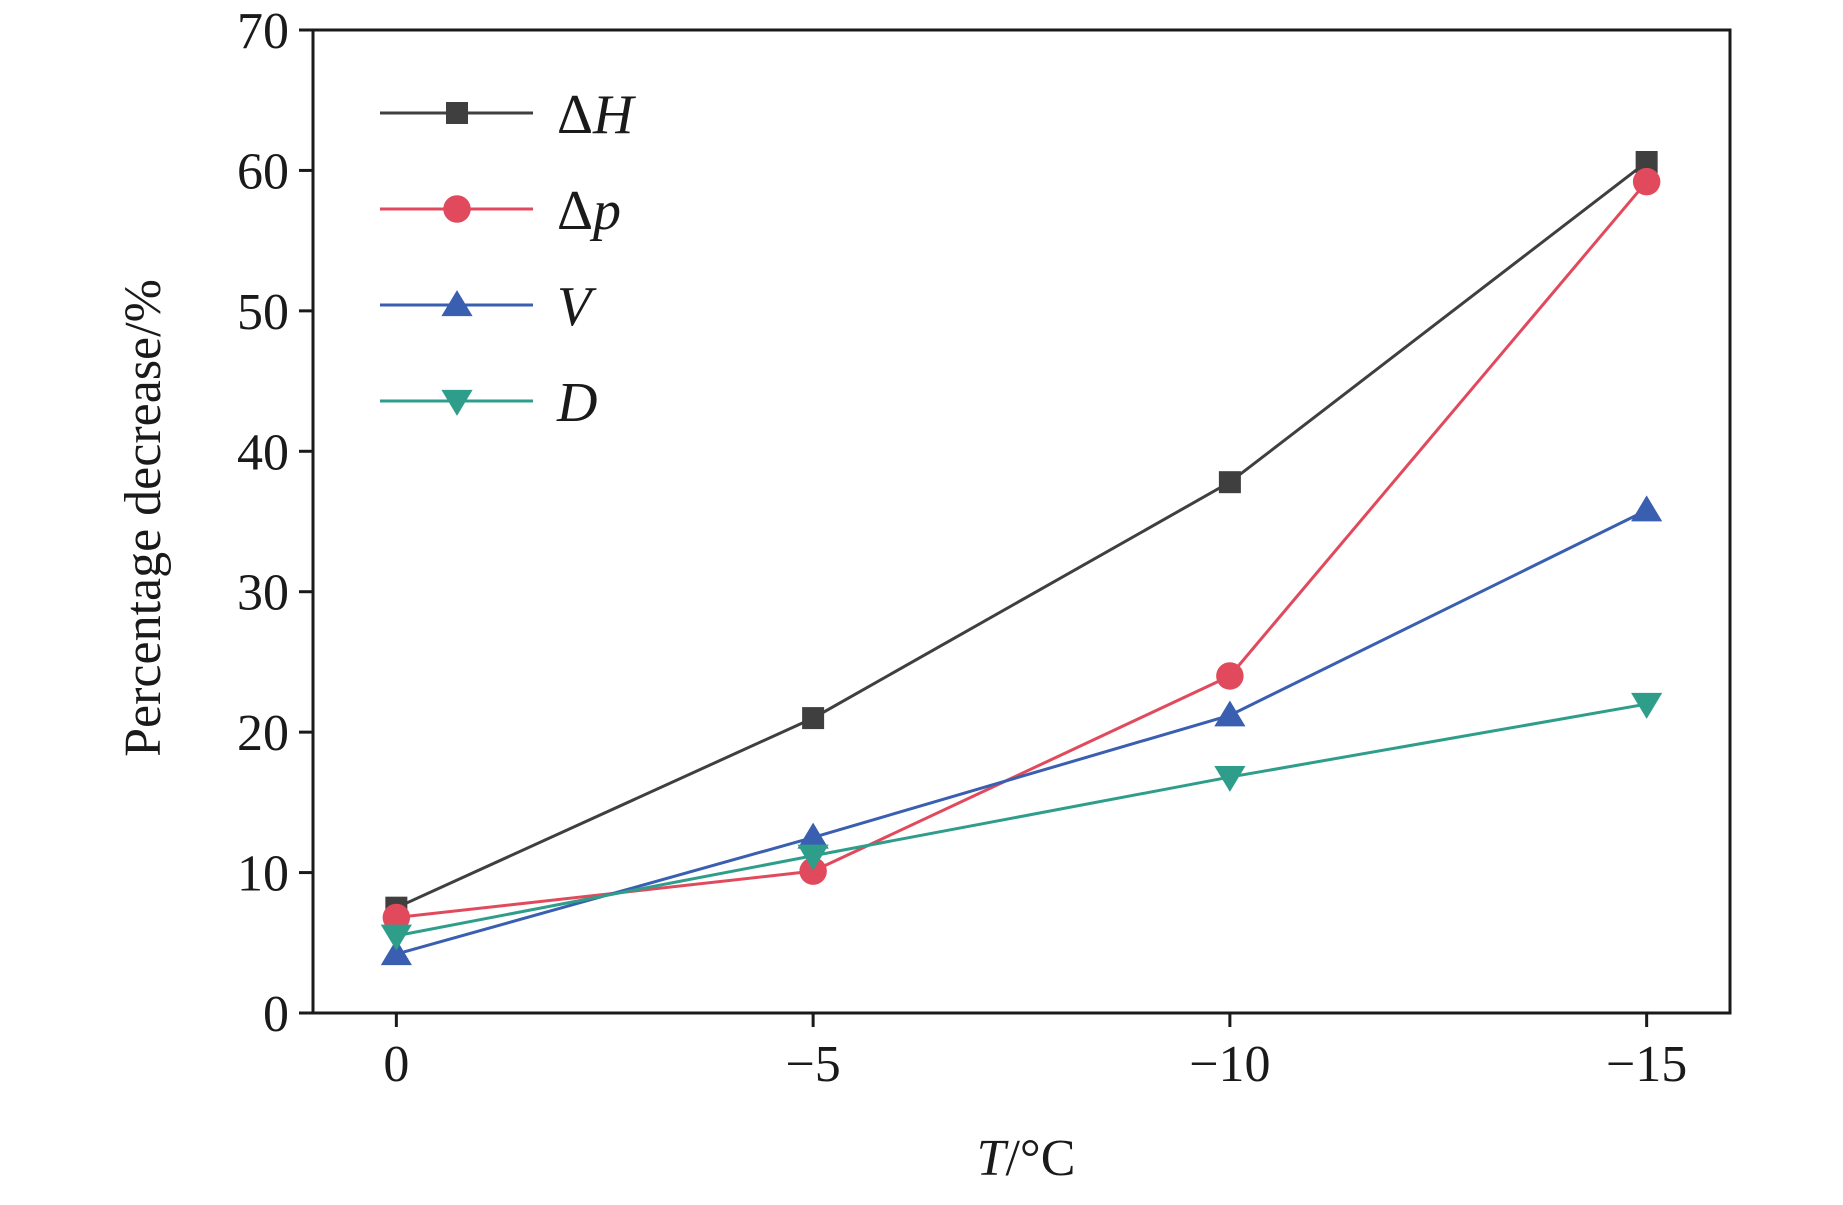 Image resolution: width=1843 pixels, height=1205 pixels. I want to click on legend-label: Δp, so click(589, 211).